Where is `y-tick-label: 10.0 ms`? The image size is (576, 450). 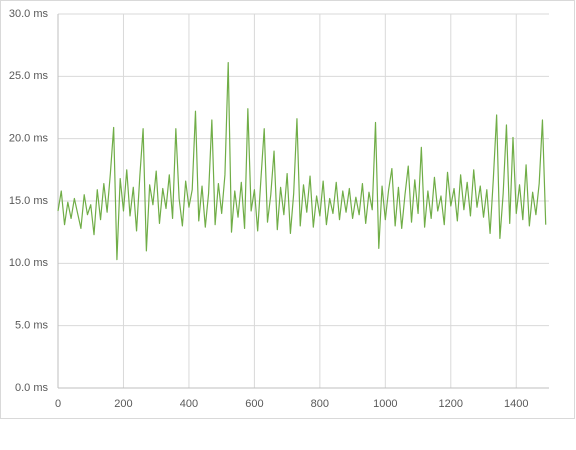 y-tick-label: 10.0 ms is located at coordinates (29, 263).